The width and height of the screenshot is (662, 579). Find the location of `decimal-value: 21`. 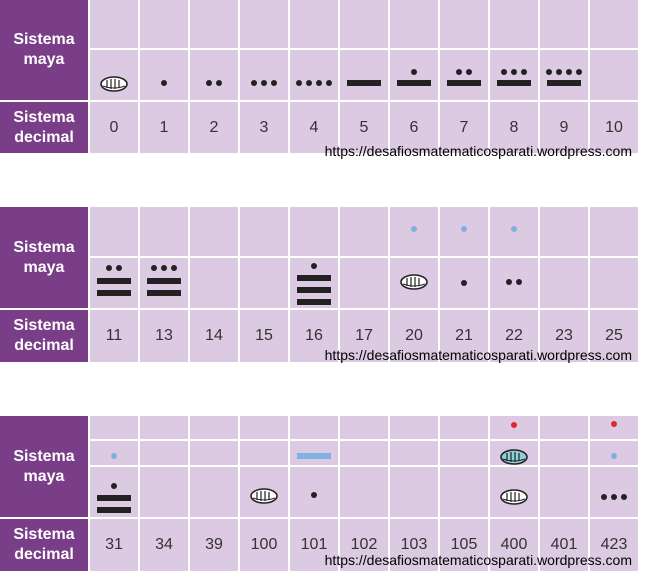

decimal-value: 21 is located at coordinates (464, 336).